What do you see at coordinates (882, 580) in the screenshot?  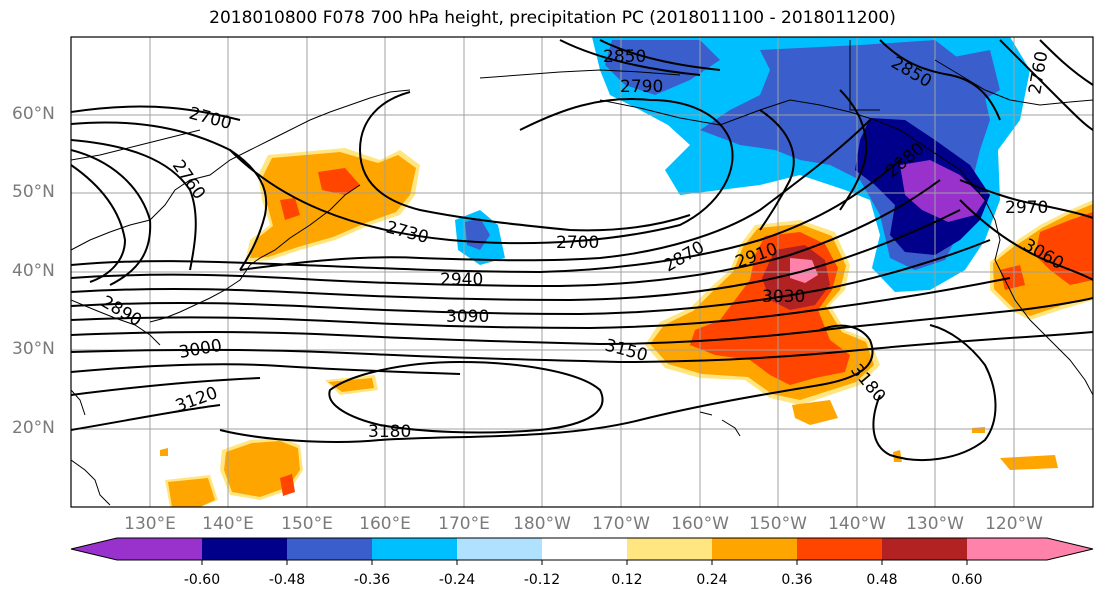 I see `colorbar-tick-label: 0.48` at bounding box center [882, 580].